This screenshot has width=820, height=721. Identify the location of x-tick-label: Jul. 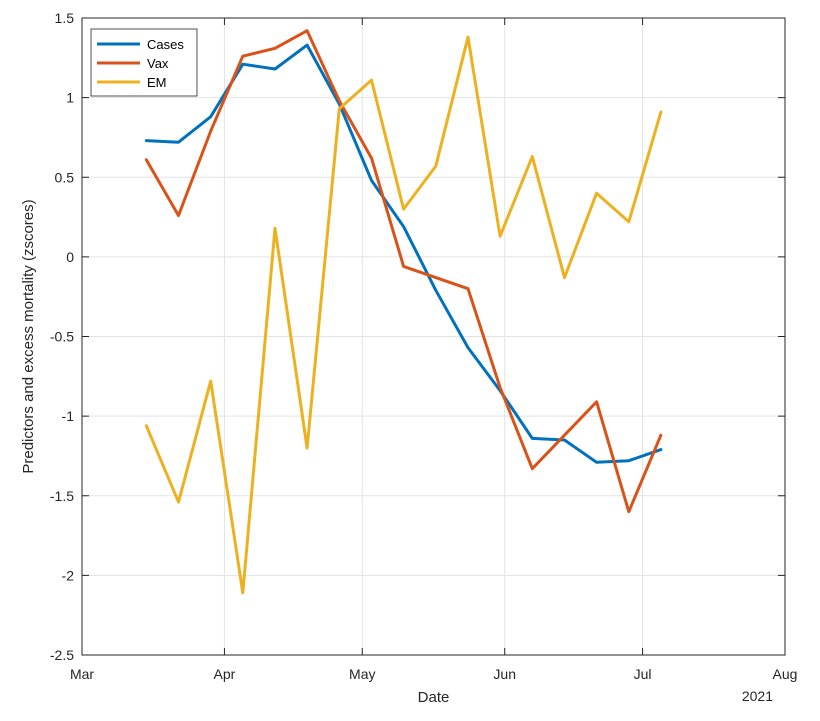
(643, 674).